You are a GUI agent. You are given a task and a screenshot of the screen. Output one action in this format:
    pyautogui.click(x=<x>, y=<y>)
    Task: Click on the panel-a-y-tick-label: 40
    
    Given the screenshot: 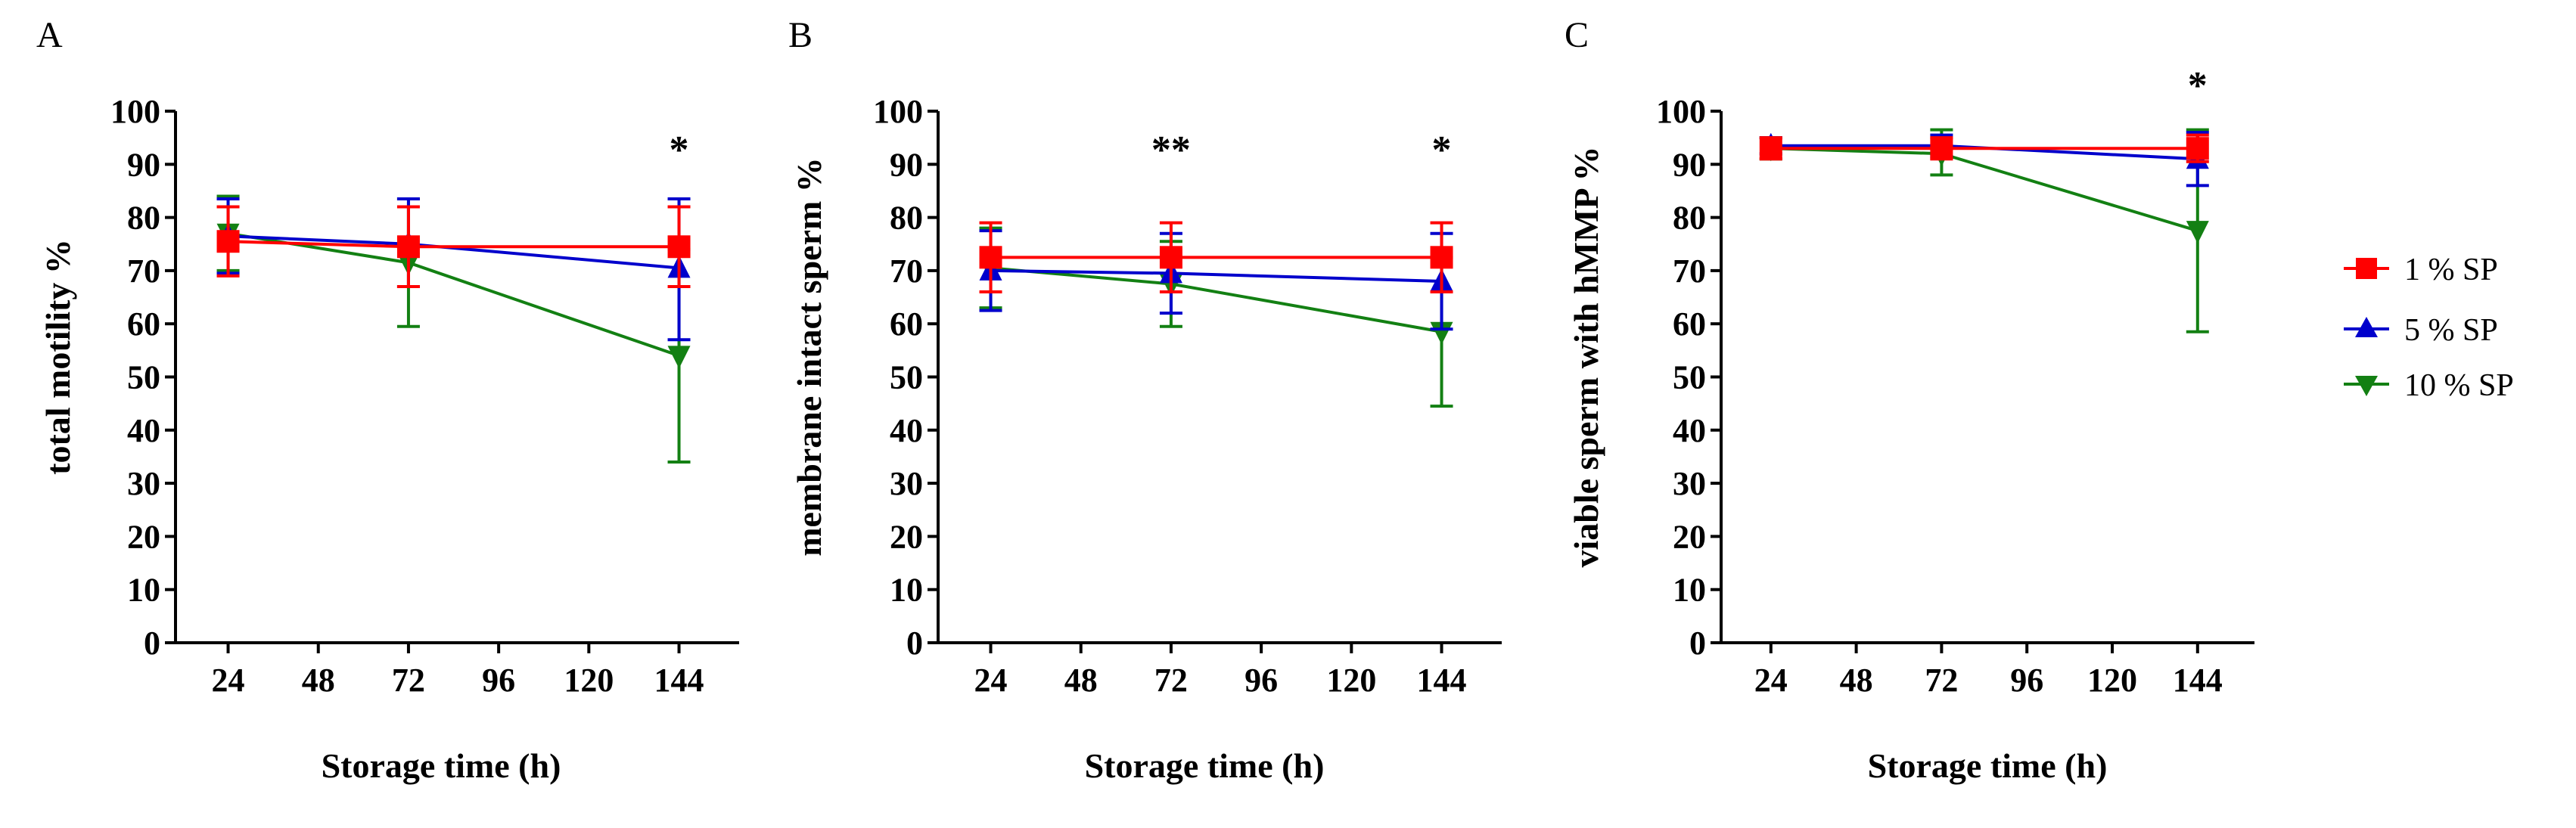 What is the action you would take?
    pyautogui.click(x=143, y=431)
    